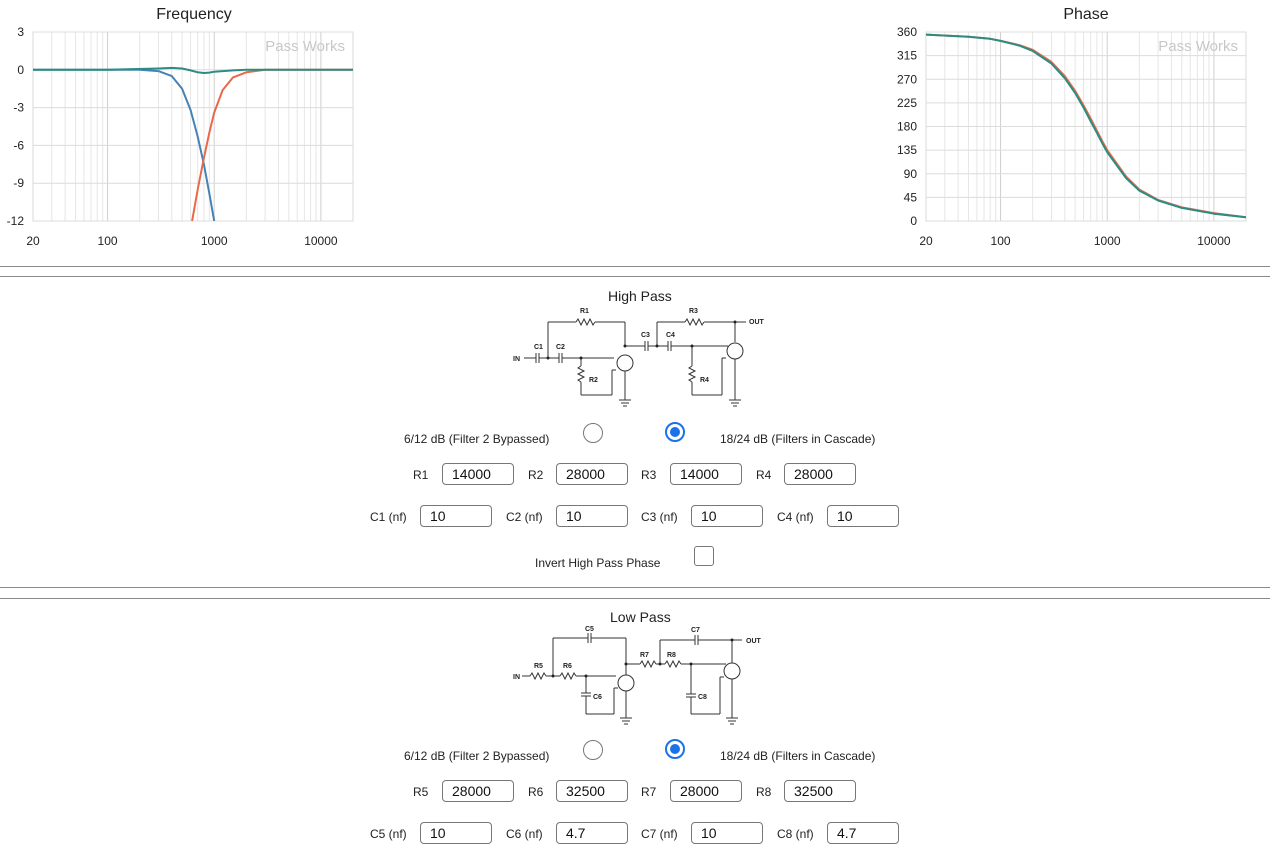  What do you see at coordinates (907, 103) in the screenshot?
I see `y-tick-label: 225` at bounding box center [907, 103].